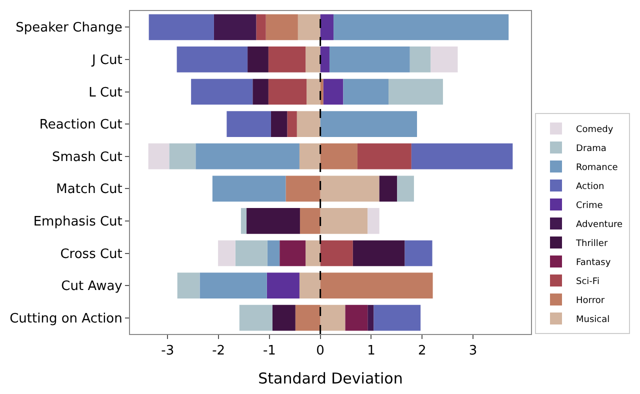 Image resolution: width=640 pixels, height=394 pixels. I want to click on legend-label: Drama, so click(591, 149).